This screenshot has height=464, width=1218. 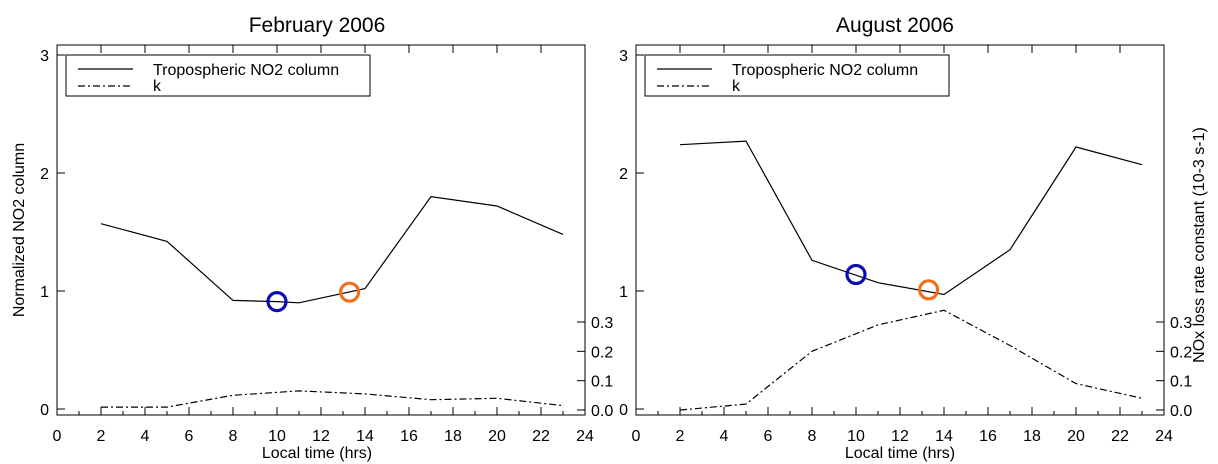 I want to click on y2-axis-label: NOx loss rate constant (10-3 s-1), so click(x=1199, y=245).